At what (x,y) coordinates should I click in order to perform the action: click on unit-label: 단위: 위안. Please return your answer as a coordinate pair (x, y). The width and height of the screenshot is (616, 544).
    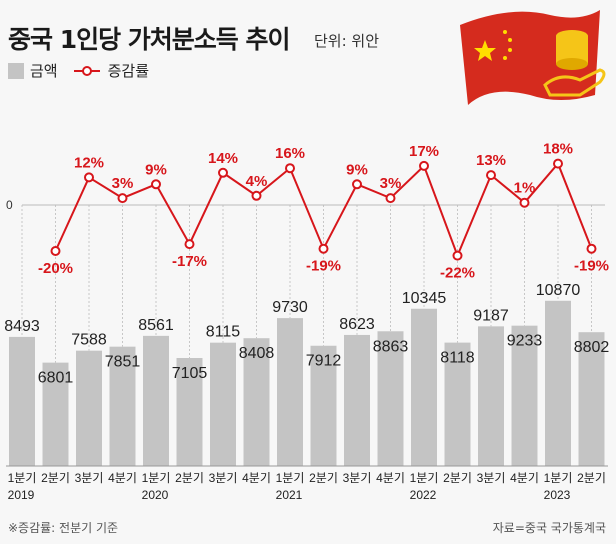
    Looking at the image, I should click on (347, 41).